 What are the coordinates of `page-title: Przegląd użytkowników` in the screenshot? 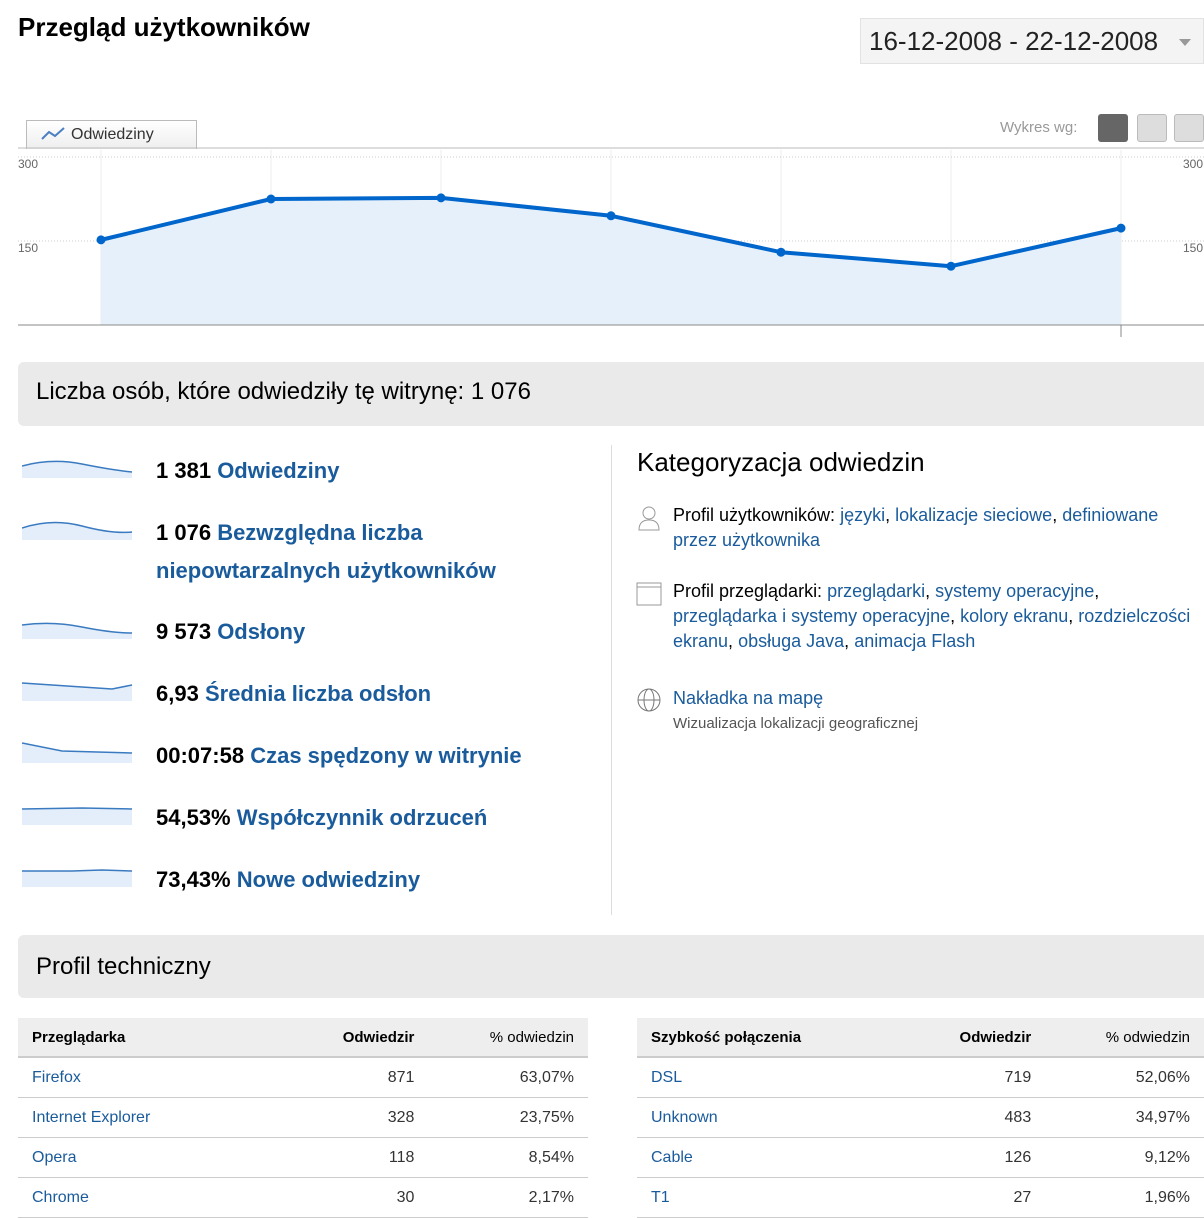 It's located at (164, 27).